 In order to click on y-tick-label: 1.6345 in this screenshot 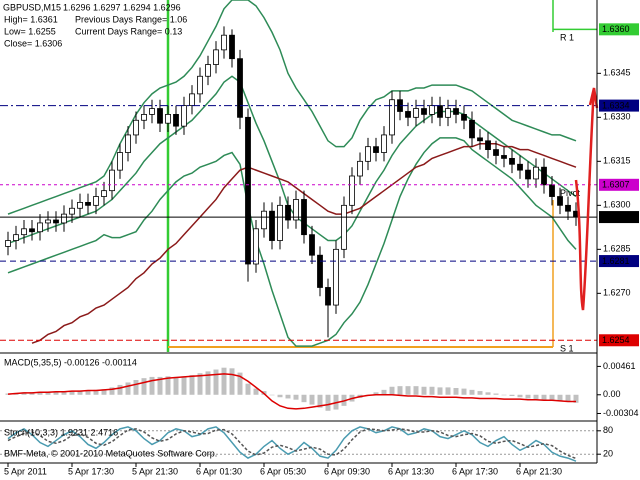, I will do `click(617, 73)`.